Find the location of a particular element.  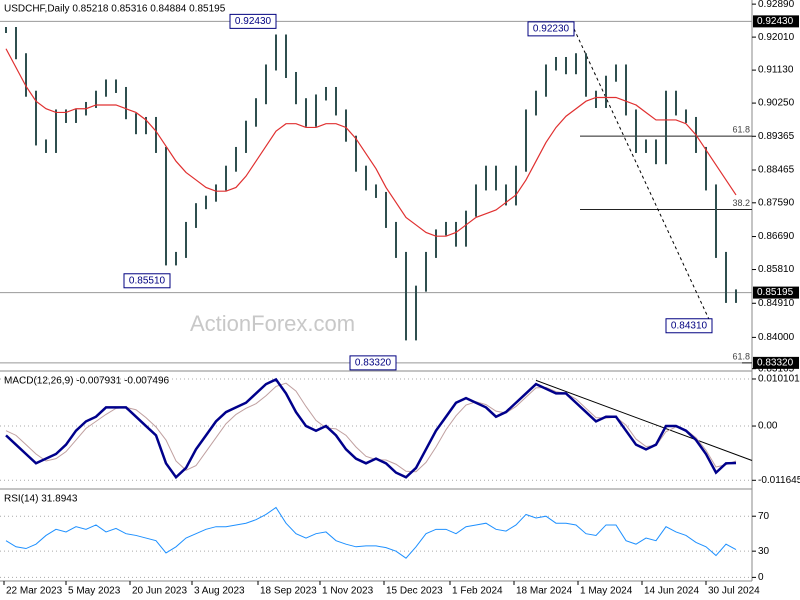

x-tick-label: 14 Jun 2024 is located at coordinates (671, 591).